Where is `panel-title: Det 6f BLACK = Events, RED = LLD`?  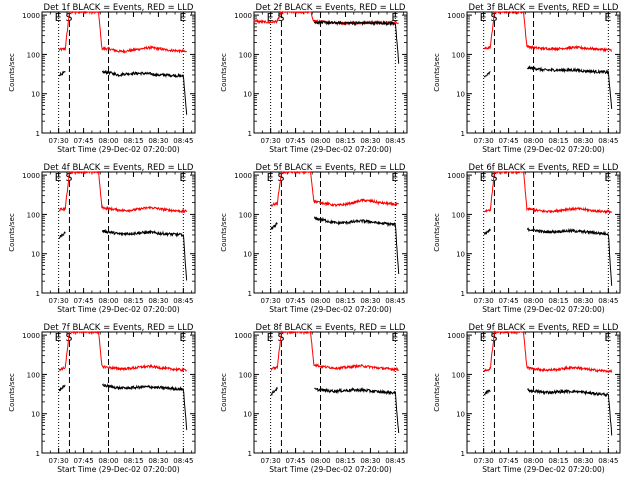
panel-title: Det 6f BLACK = Events, RED = LLD is located at coordinates (544, 168).